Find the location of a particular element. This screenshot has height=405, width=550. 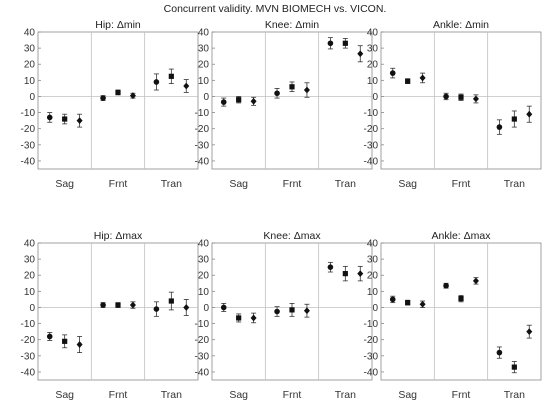

panel-6-ytick-label: -10 is located at coordinates (371, 324).